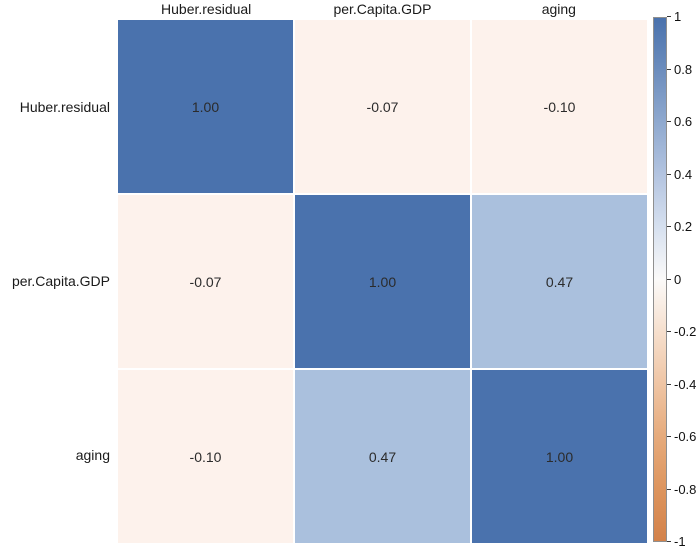 The width and height of the screenshot is (700, 558). Describe the element at coordinates (683, 227) in the screenshot. I see `tick-label: 0.2` at that location.